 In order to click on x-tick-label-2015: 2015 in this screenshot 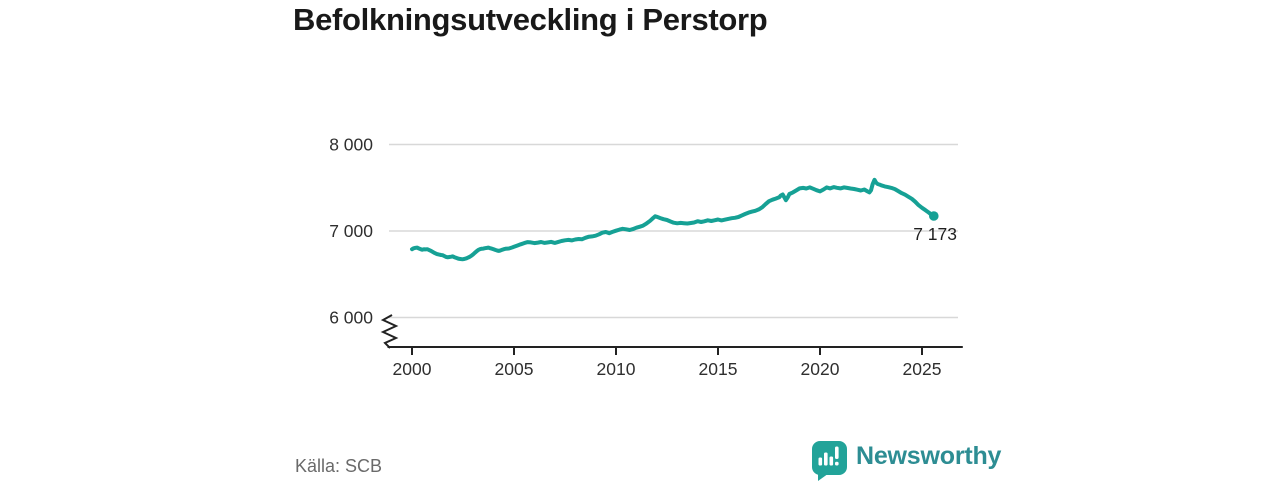, I will do `click(718, 369)`.